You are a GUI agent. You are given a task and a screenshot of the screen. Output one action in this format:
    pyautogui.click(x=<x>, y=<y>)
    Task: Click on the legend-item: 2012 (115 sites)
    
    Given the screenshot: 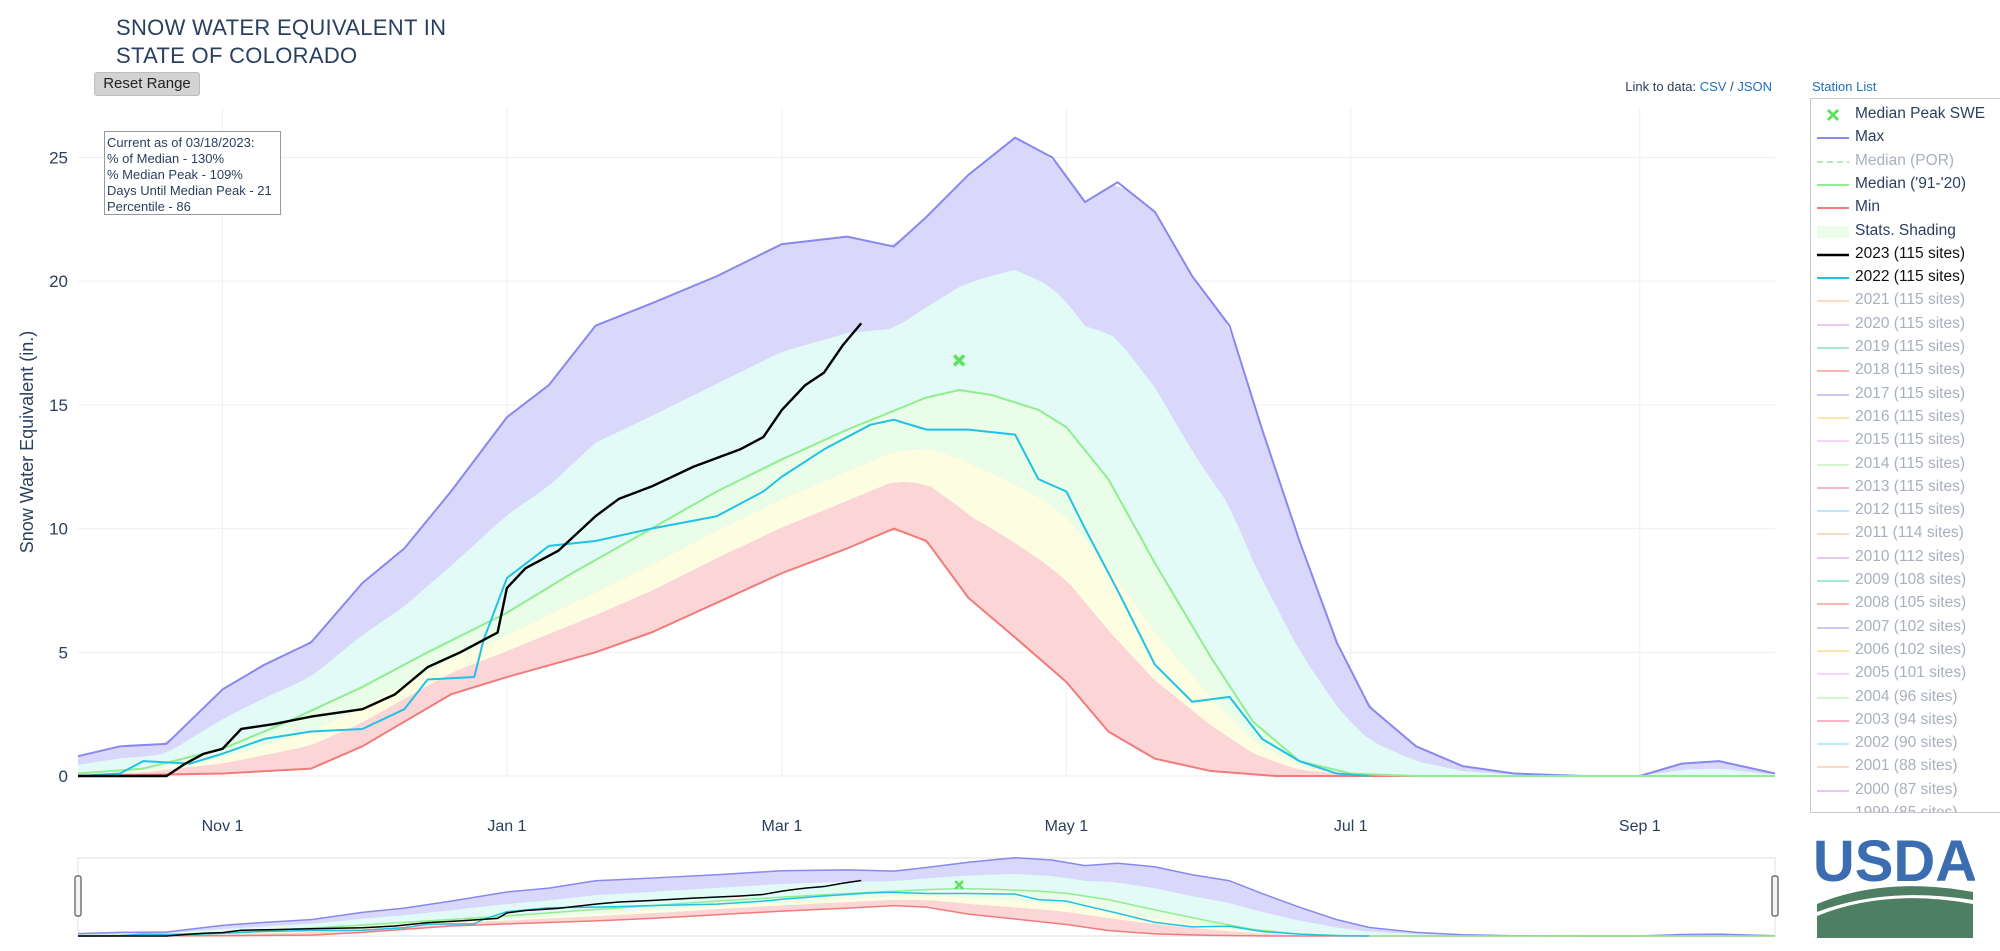 What is the action you would take?
    pyautogui.click(x=1905, y=510)
    